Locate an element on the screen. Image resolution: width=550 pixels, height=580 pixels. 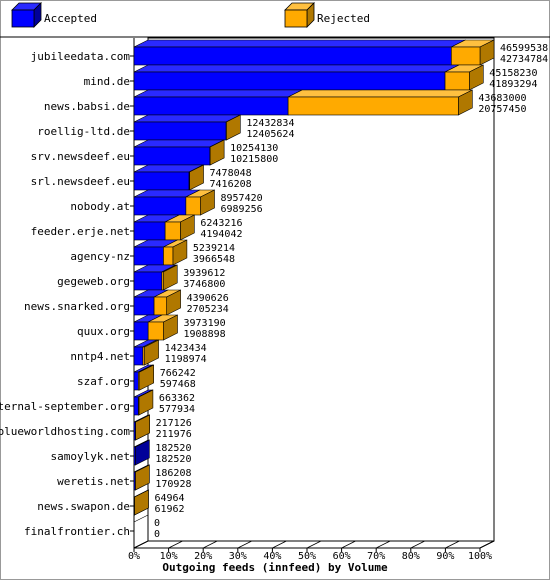
category-label: feeder.erje.net is located at coordinates (80, 231).